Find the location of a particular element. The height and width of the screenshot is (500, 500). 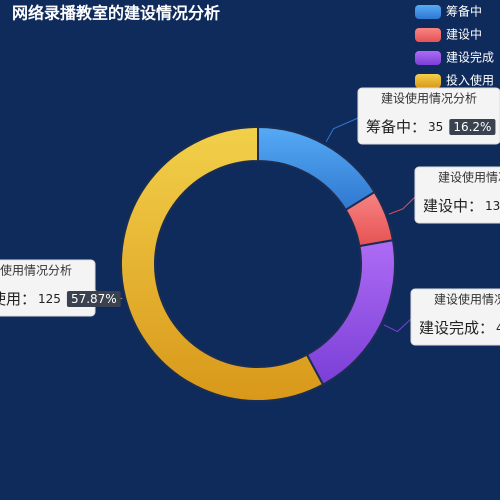

label-category: 投入使用 is located at coordinates (10, 299).